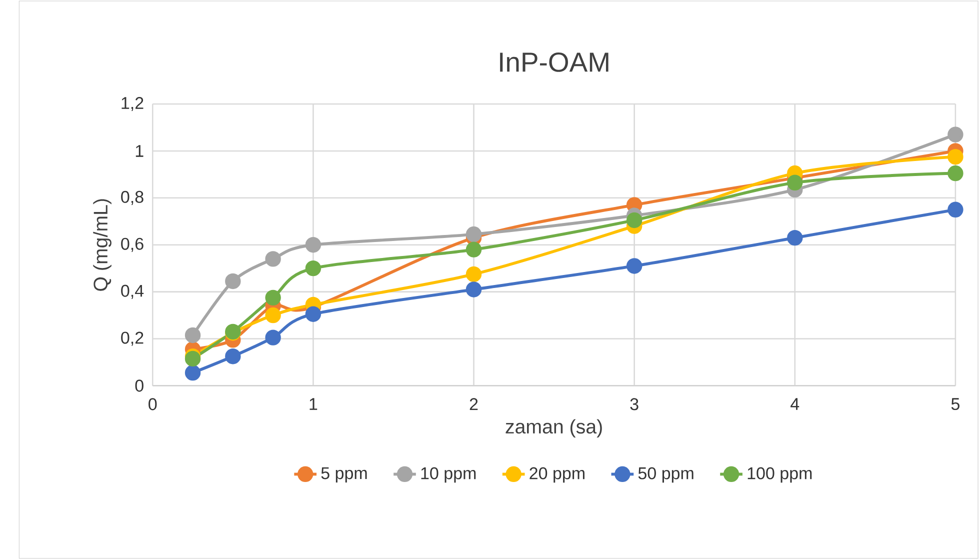 The width and height of the screenshot is (979, 559). I want to click on legend-label: 100 ppm, so click(780, 474).